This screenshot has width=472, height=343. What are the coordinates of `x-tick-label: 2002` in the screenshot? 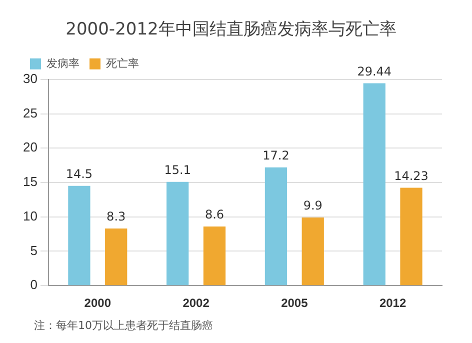 It's located at (196, 303).